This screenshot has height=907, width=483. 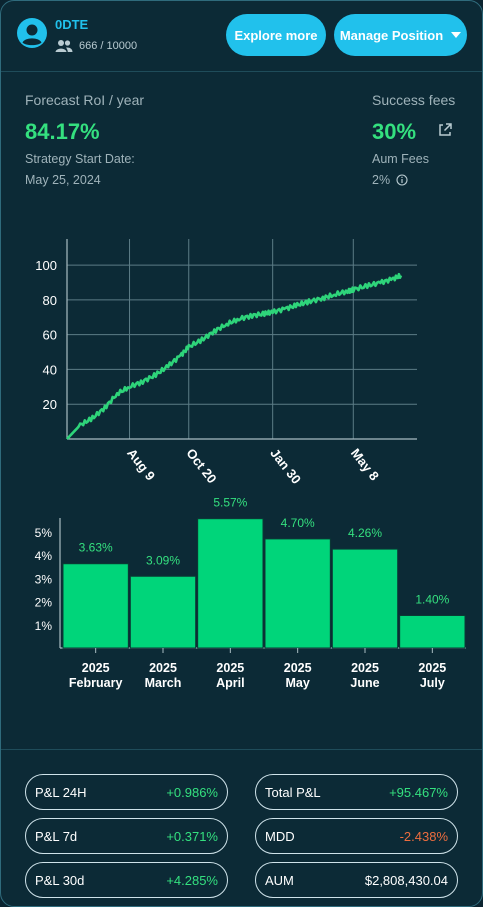 I want to click on metric-value: +0.371%, so click(x=192, y=836).